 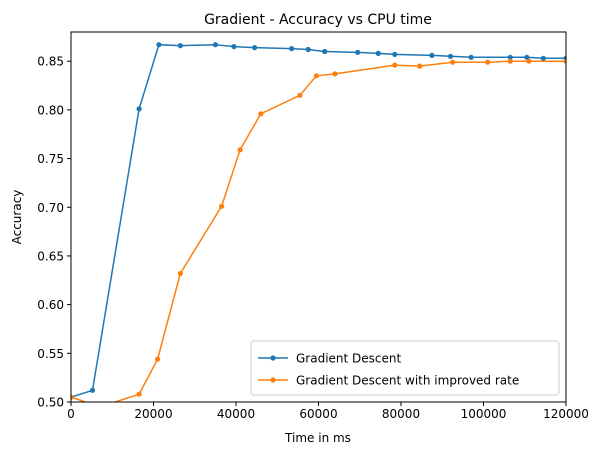 I want to click on legend-label-improved-rate: Gradient Descent with improved rate, so click(x=407, y=381).